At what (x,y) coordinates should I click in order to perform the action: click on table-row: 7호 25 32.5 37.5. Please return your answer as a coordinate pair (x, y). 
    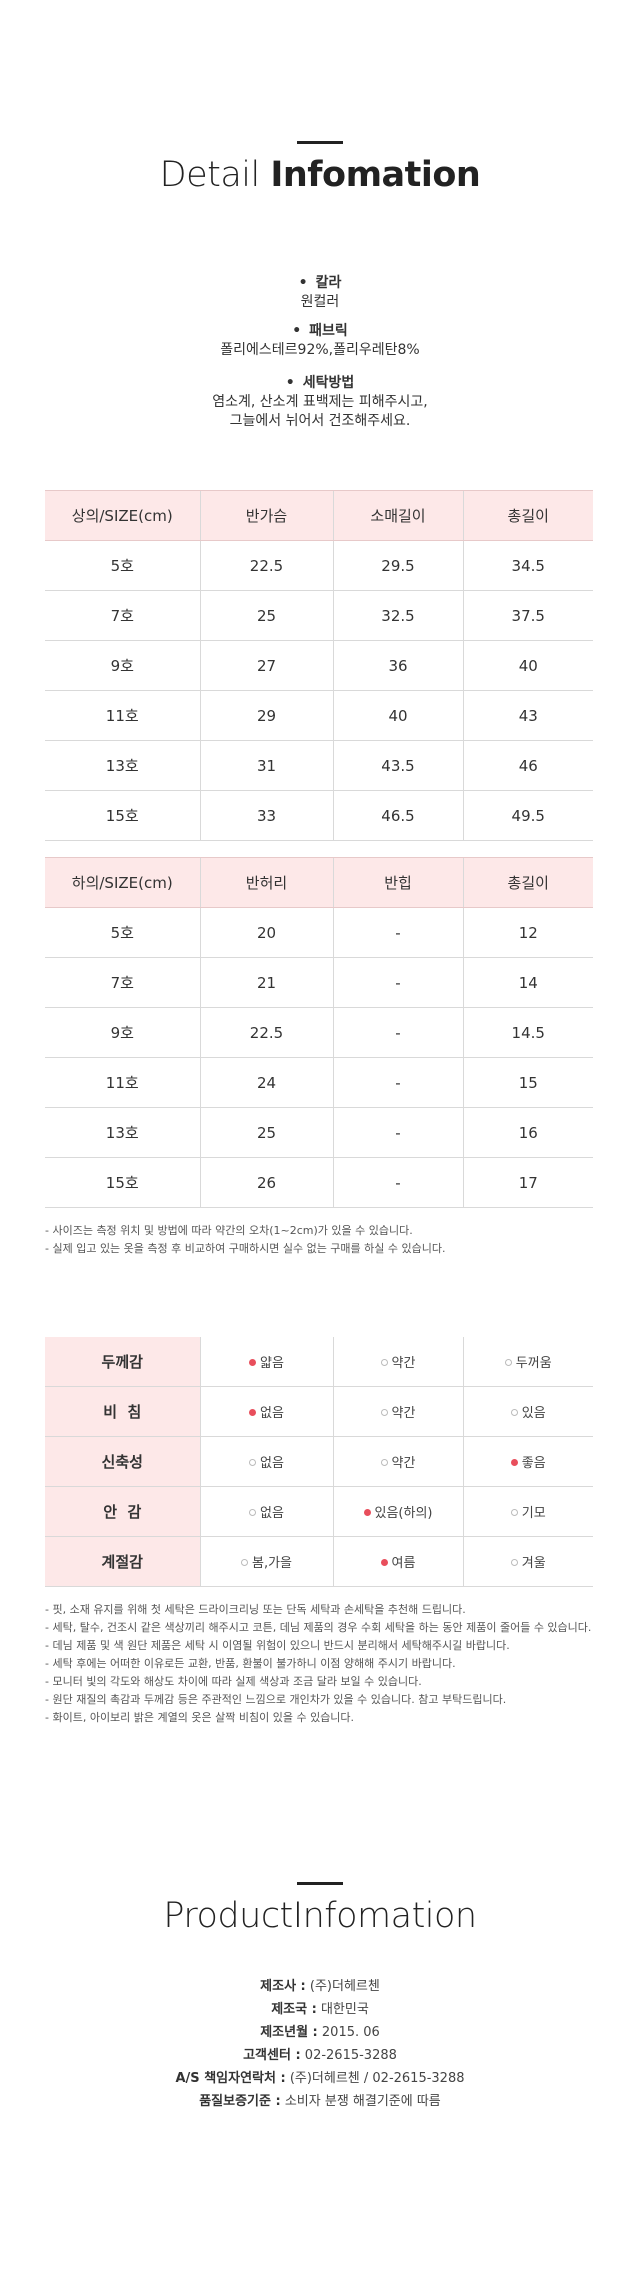
    Looking at the image, I should click on (319, 615).